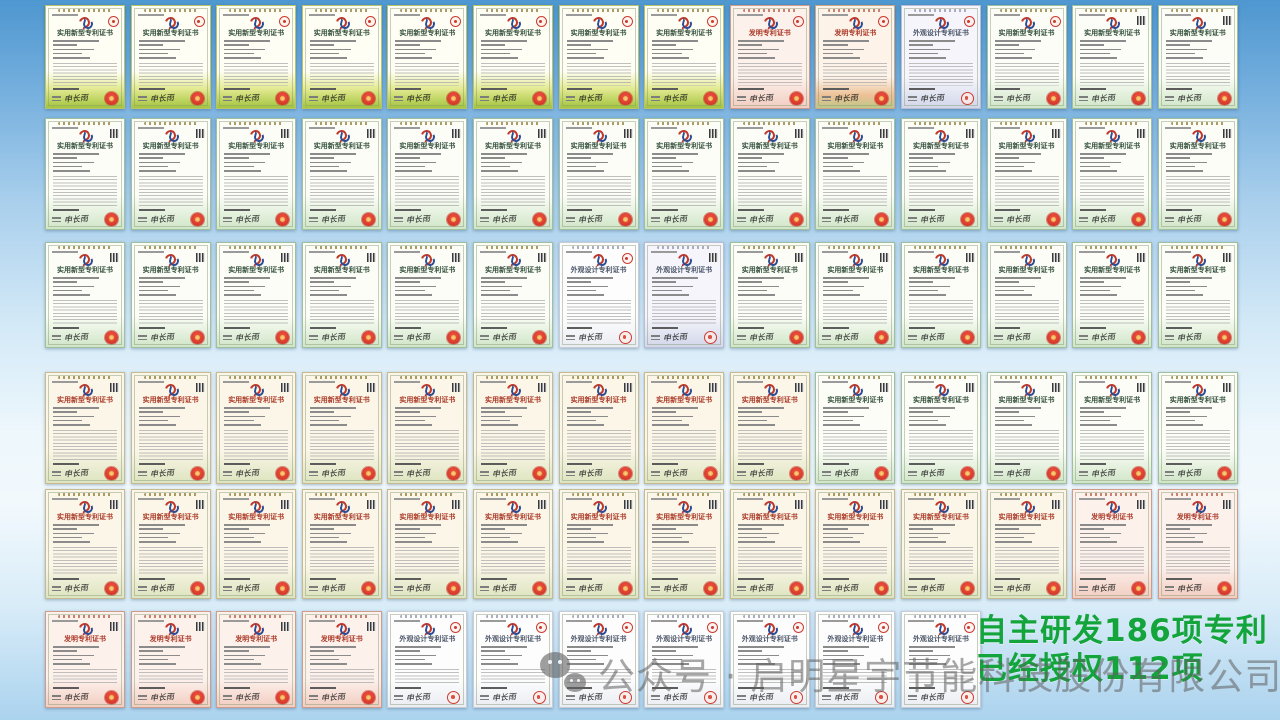 This screenshot has width=1280, height=720. I want to click on patent-certificate: 外观设计专利证书 申长雨, so click(512, 659).